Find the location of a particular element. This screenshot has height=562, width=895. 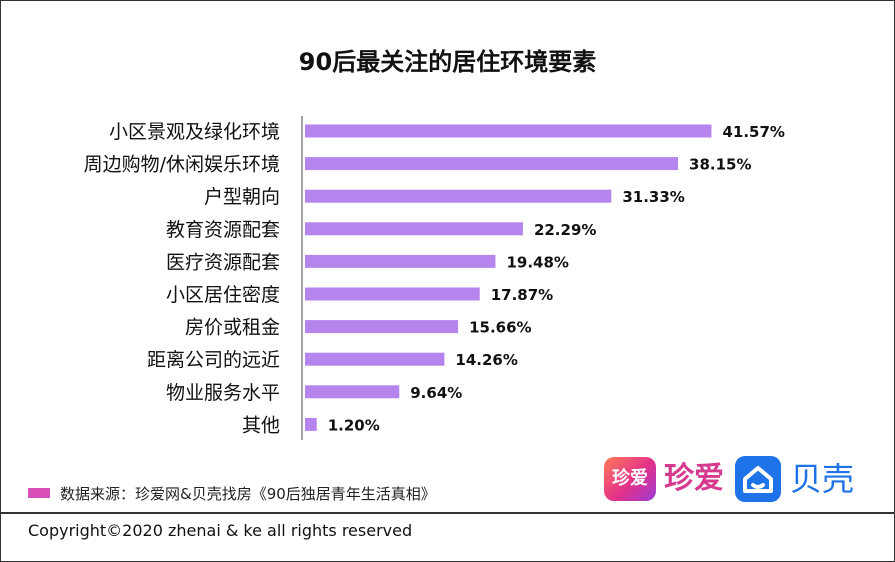

value-label: 19.48% is located at coordinates (537, 262).